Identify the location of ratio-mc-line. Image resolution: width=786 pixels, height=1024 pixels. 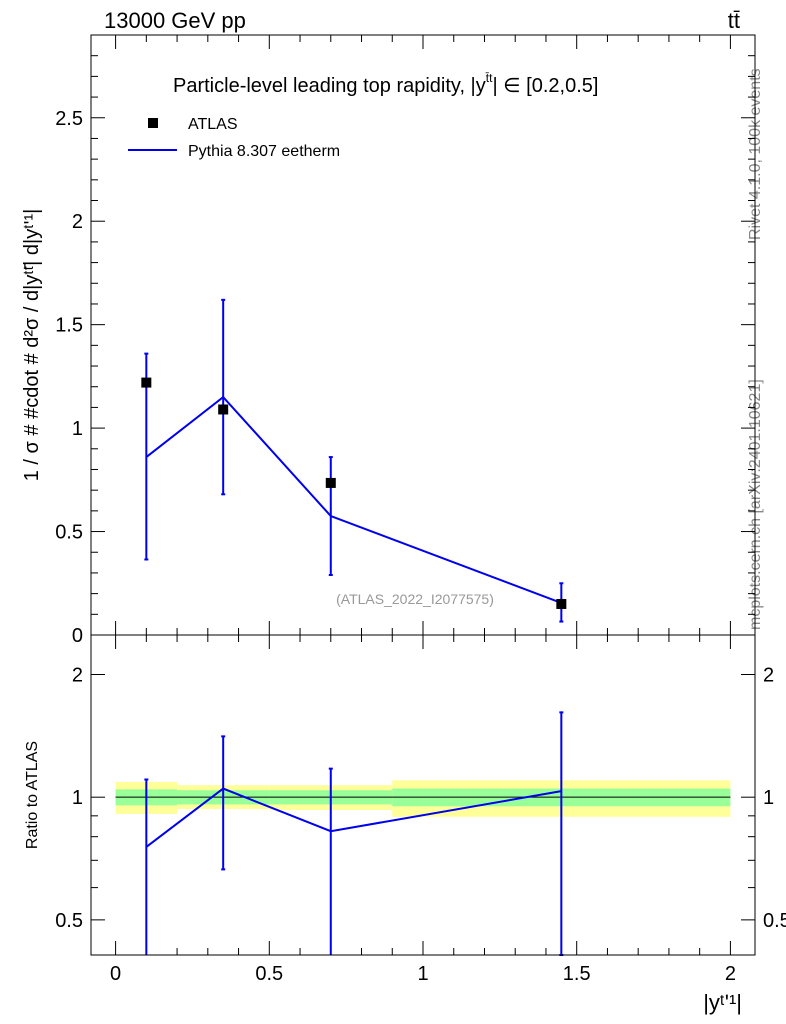
(353, 817).